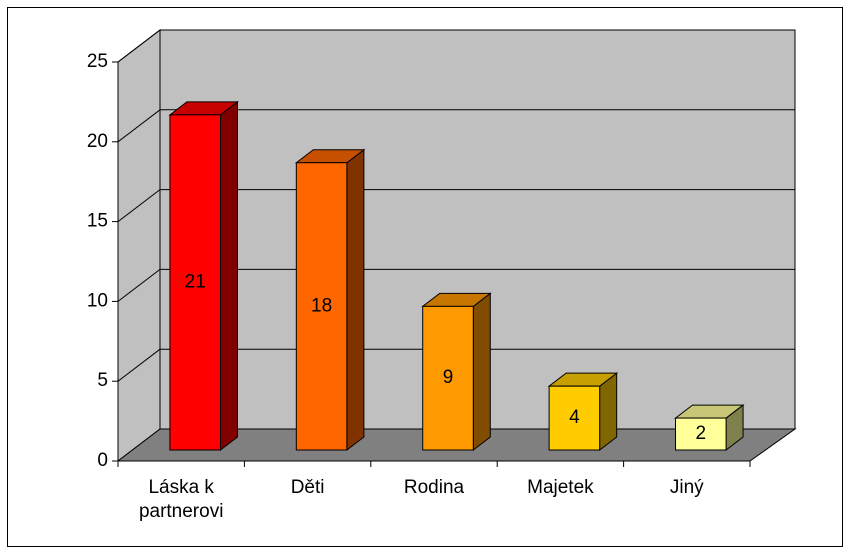 The image size is (850, 554). I want to click on x-tick-label: Děti, so click(307, 487).